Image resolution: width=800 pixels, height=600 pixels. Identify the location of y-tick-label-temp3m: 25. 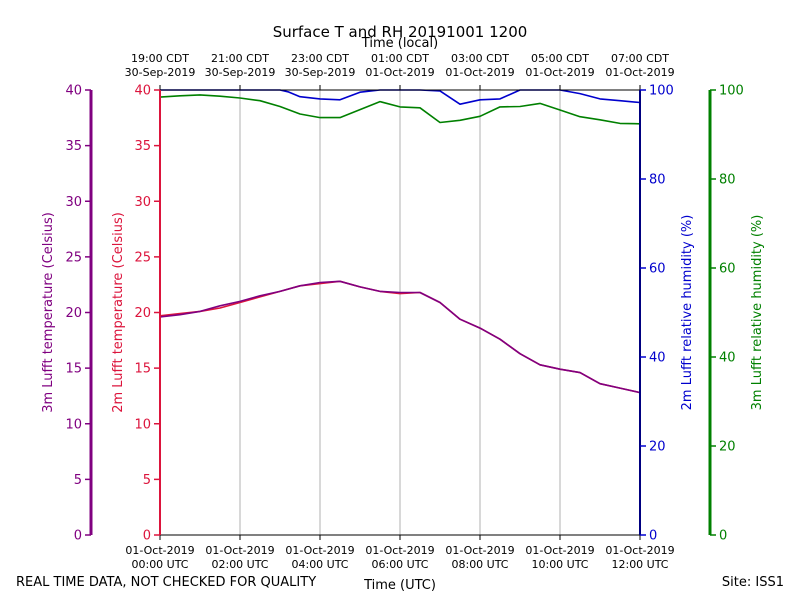
(73, 257).